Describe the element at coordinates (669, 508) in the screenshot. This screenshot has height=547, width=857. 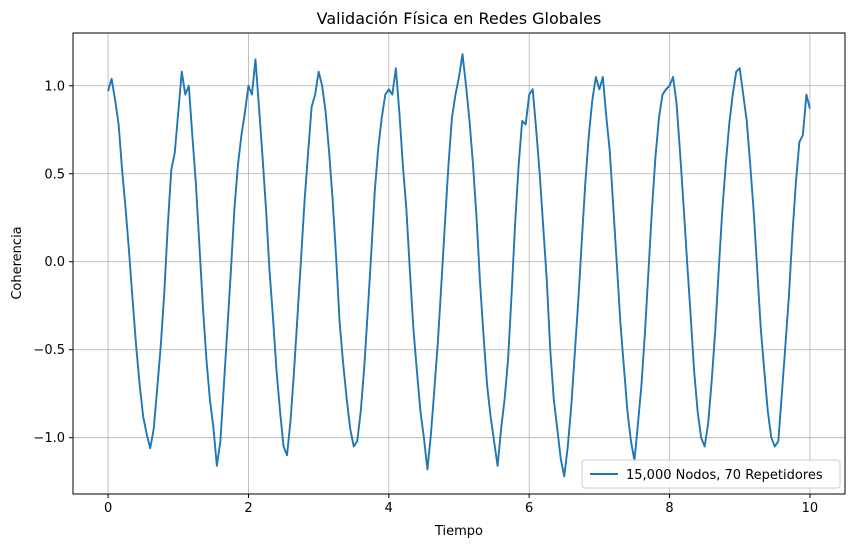
I see `x-tick-label: 8` at that location.